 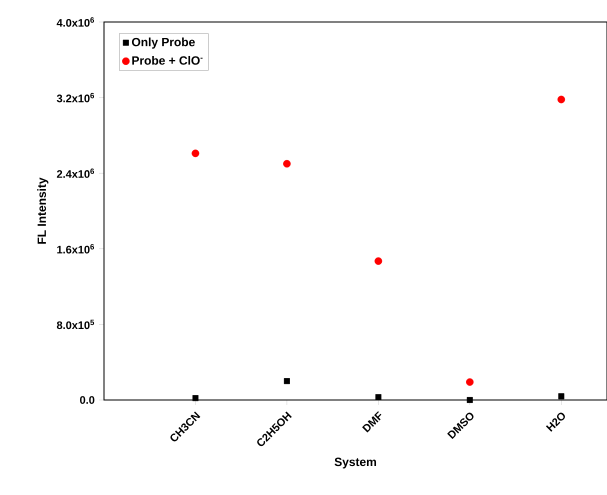 What do you see at coordinates (75, 325) in the screenshot?
I see `y-tick-label: 8.0x10$^{5}$` at bounding box center [75, 325].